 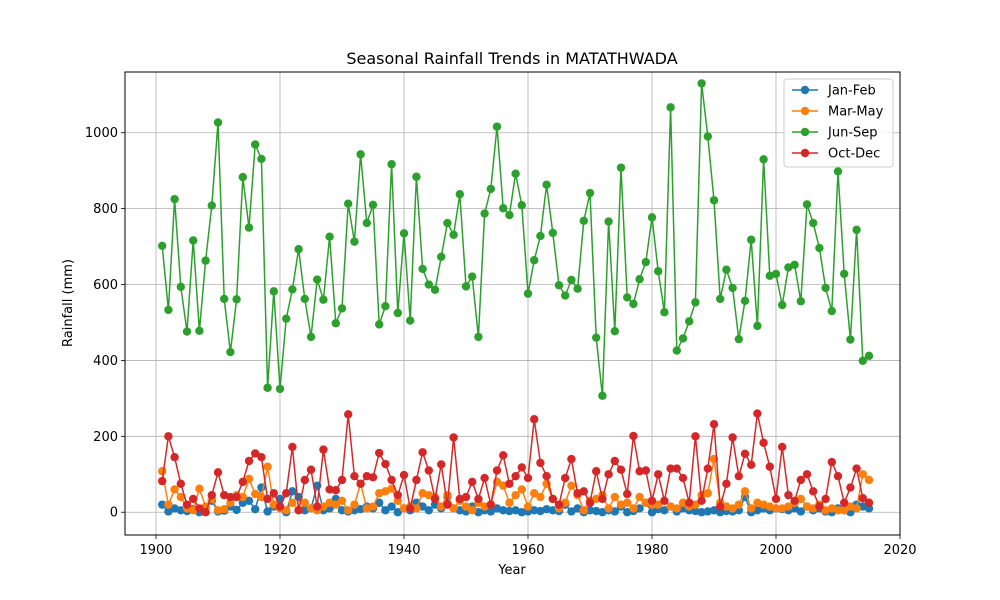 What do you see at coordinates (105, 437) in the screenshot?
I see `y-tick-label: 200` at bounding box center [105, 437].